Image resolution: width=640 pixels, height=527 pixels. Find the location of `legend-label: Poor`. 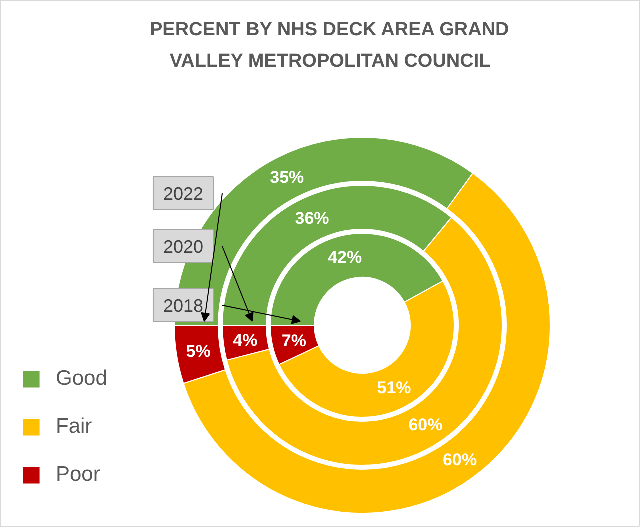

legend-label: Poor is located at coordinates (78, 475).